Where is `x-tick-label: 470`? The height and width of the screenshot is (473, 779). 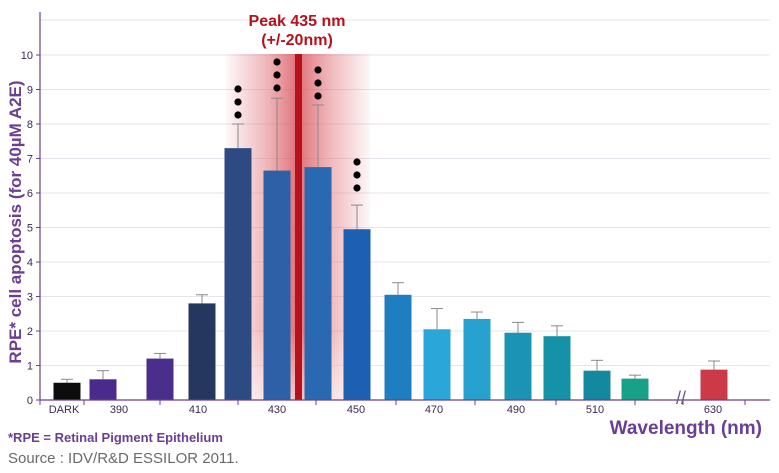
x-tick-label: 470 is located at coordinates (434, 410).